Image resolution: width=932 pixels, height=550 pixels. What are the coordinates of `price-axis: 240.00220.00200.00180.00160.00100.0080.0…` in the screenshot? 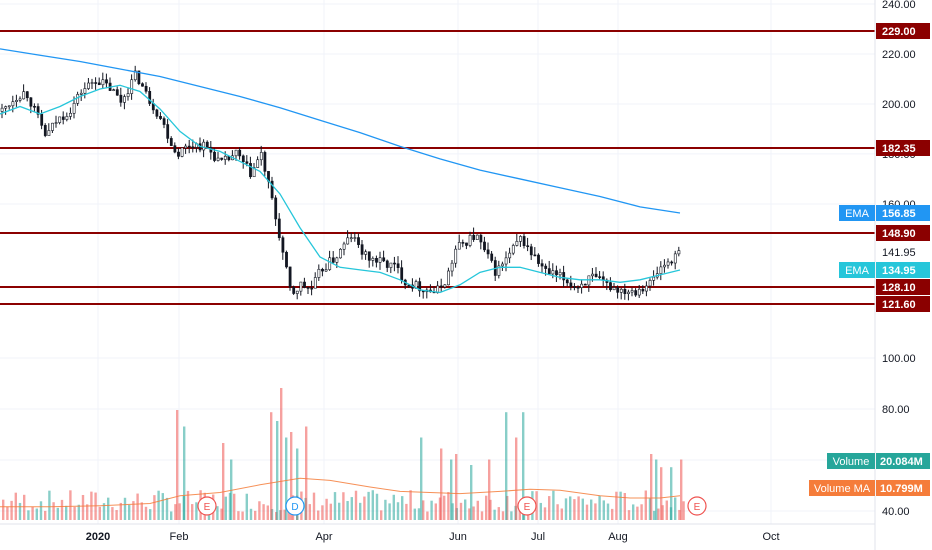 It's located at (899, 259).